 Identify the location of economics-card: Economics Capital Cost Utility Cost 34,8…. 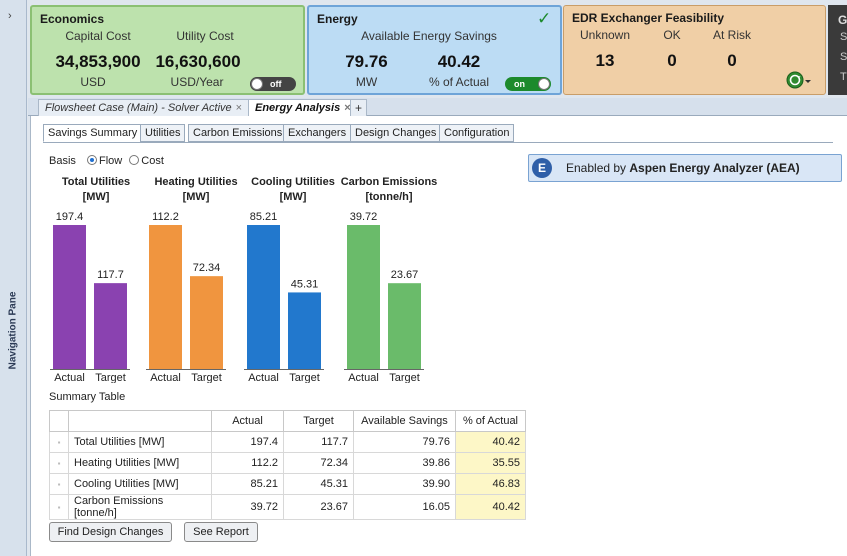
(167, 50).